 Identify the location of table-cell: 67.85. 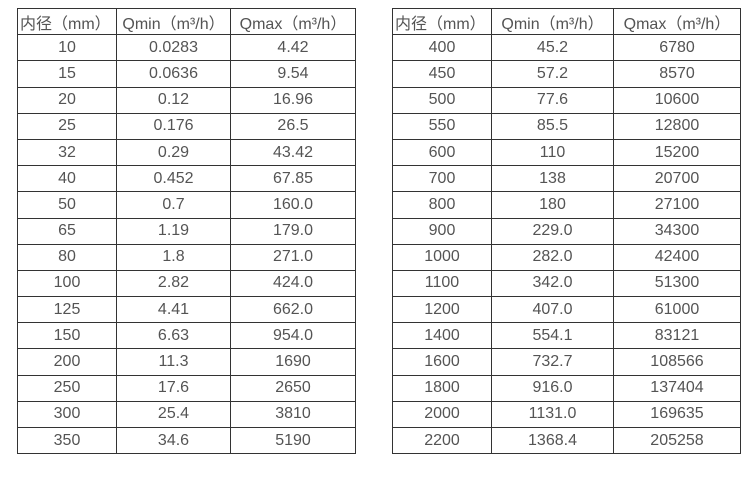
(293, 179).